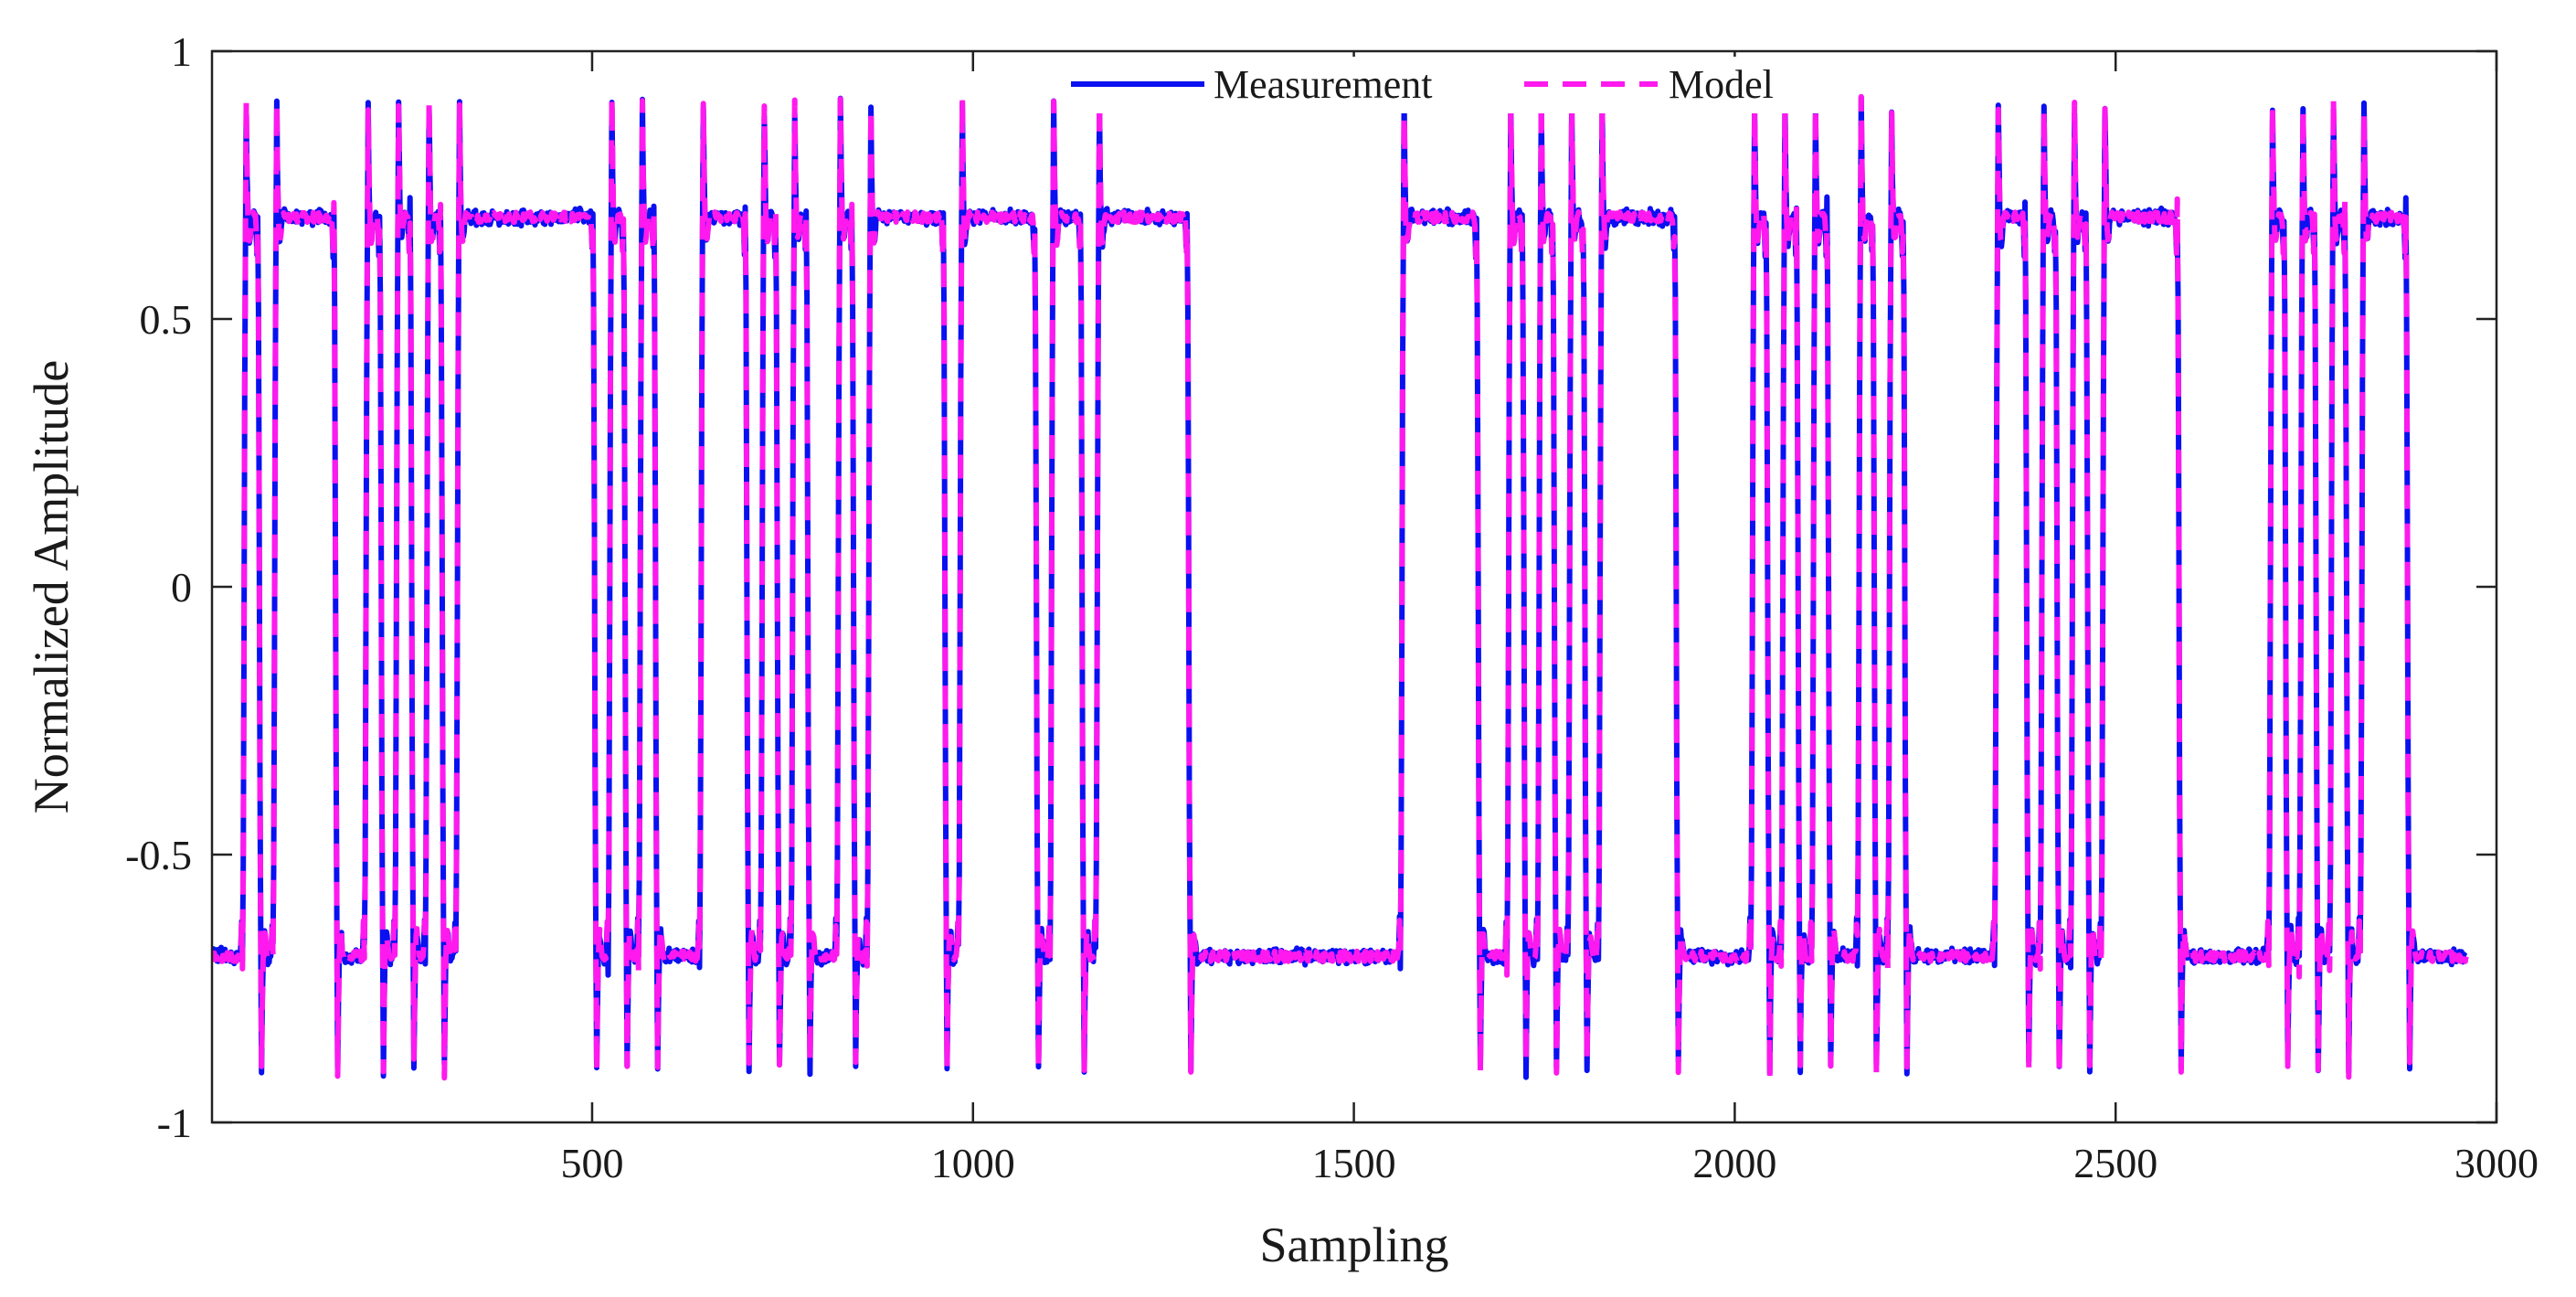  Describe the element at coordinates (51, 586) in the screenshot. I see `y-axis-label: Normalized Amplitude` at that location.